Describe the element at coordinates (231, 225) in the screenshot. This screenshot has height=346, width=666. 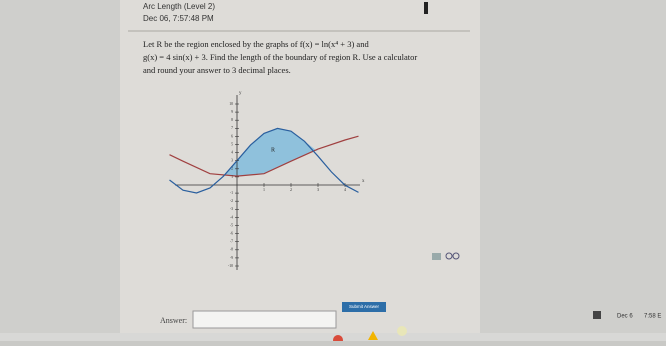
I see `y-tick-label: -5` at that location.